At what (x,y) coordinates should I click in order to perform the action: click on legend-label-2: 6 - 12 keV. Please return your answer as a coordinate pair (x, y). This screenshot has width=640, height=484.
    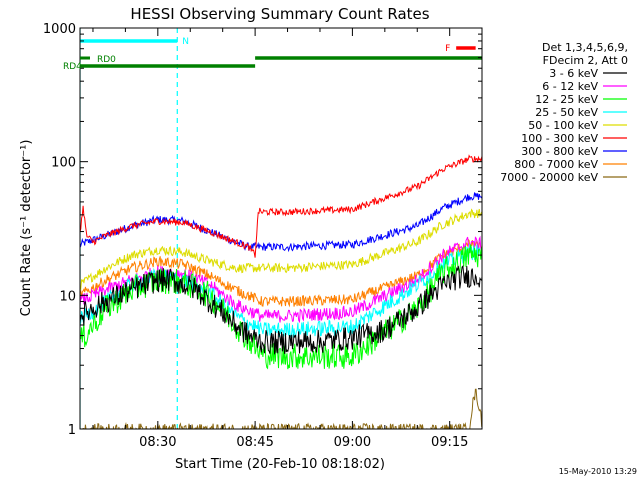
    Looking at the image, I should click on (570, 86).